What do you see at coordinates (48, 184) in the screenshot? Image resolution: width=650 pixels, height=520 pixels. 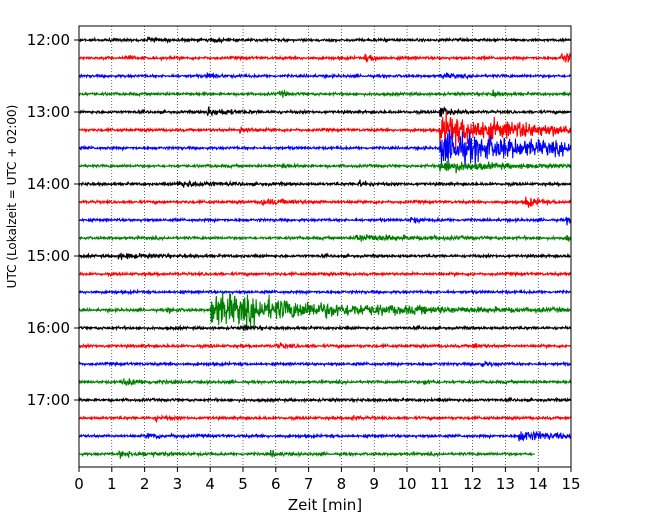 I see `y-tick-label: 14:00` at bounding box center [48, 184].